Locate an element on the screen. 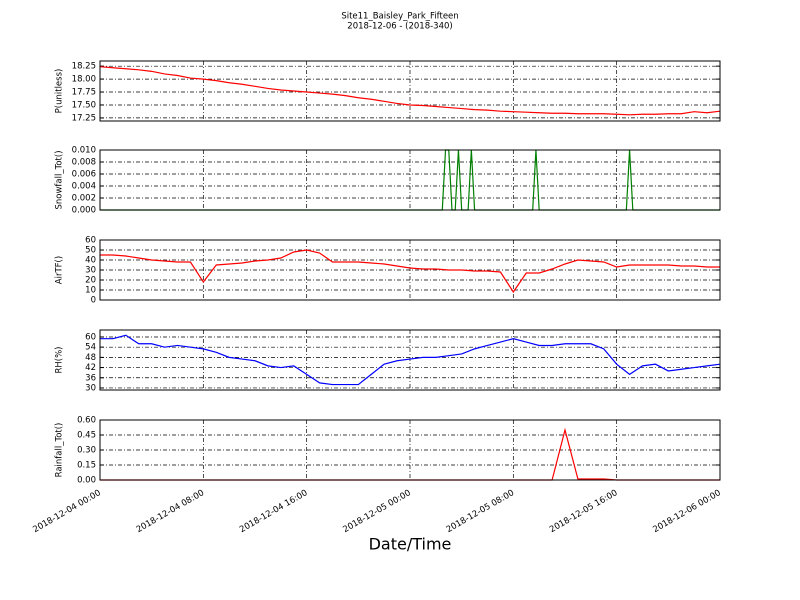 This screenshot has width=800, height=600. y-axis-title: AirTF() is located at coordinates (60, 270).